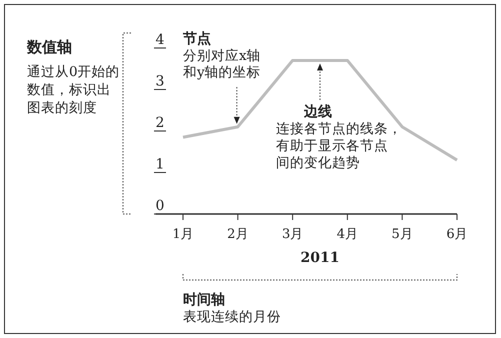 This screenshot has width=501, height=338. I want to click on annotation: 通过从0开始的数值，标识出图表的刻度, so click(73, 90).